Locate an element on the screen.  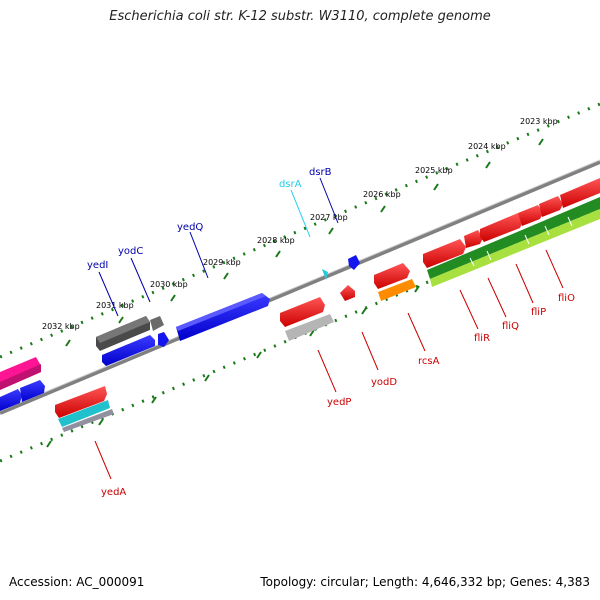
gene-fli-lime is located at coordinates (515, 248).